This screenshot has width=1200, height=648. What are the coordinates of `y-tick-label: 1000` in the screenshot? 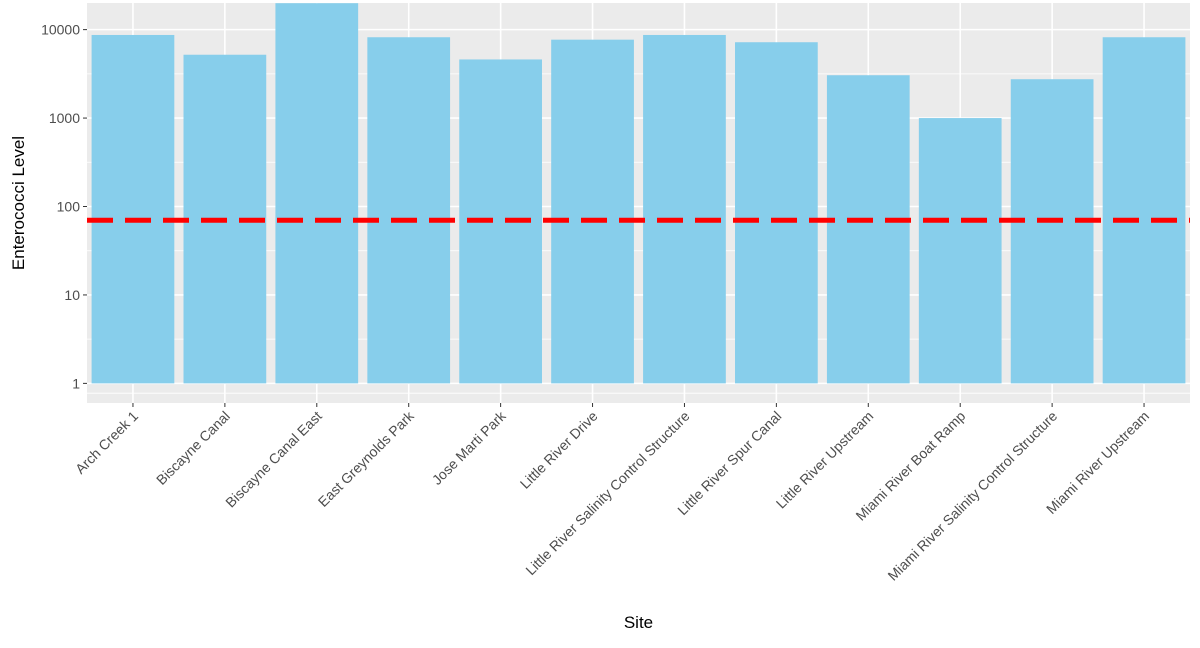 It's located at (64, 118).